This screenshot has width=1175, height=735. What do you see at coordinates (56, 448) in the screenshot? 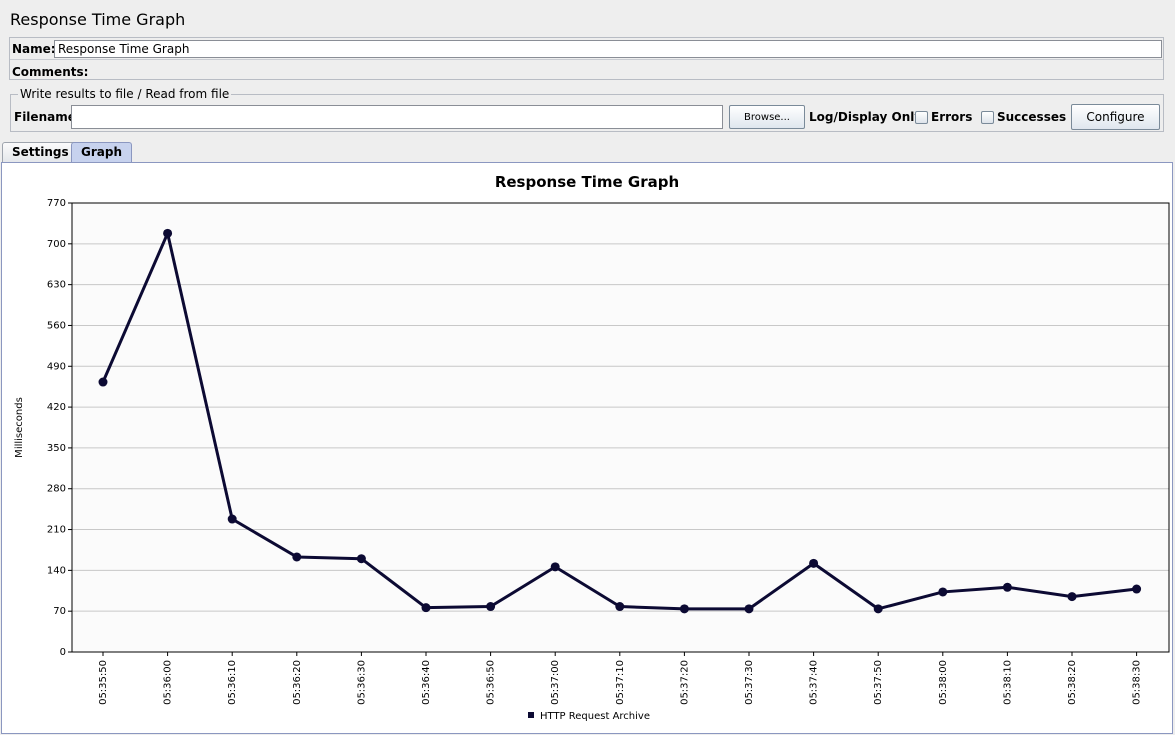
I see `y-tick-label: 350` at bounding box center [56, 448].